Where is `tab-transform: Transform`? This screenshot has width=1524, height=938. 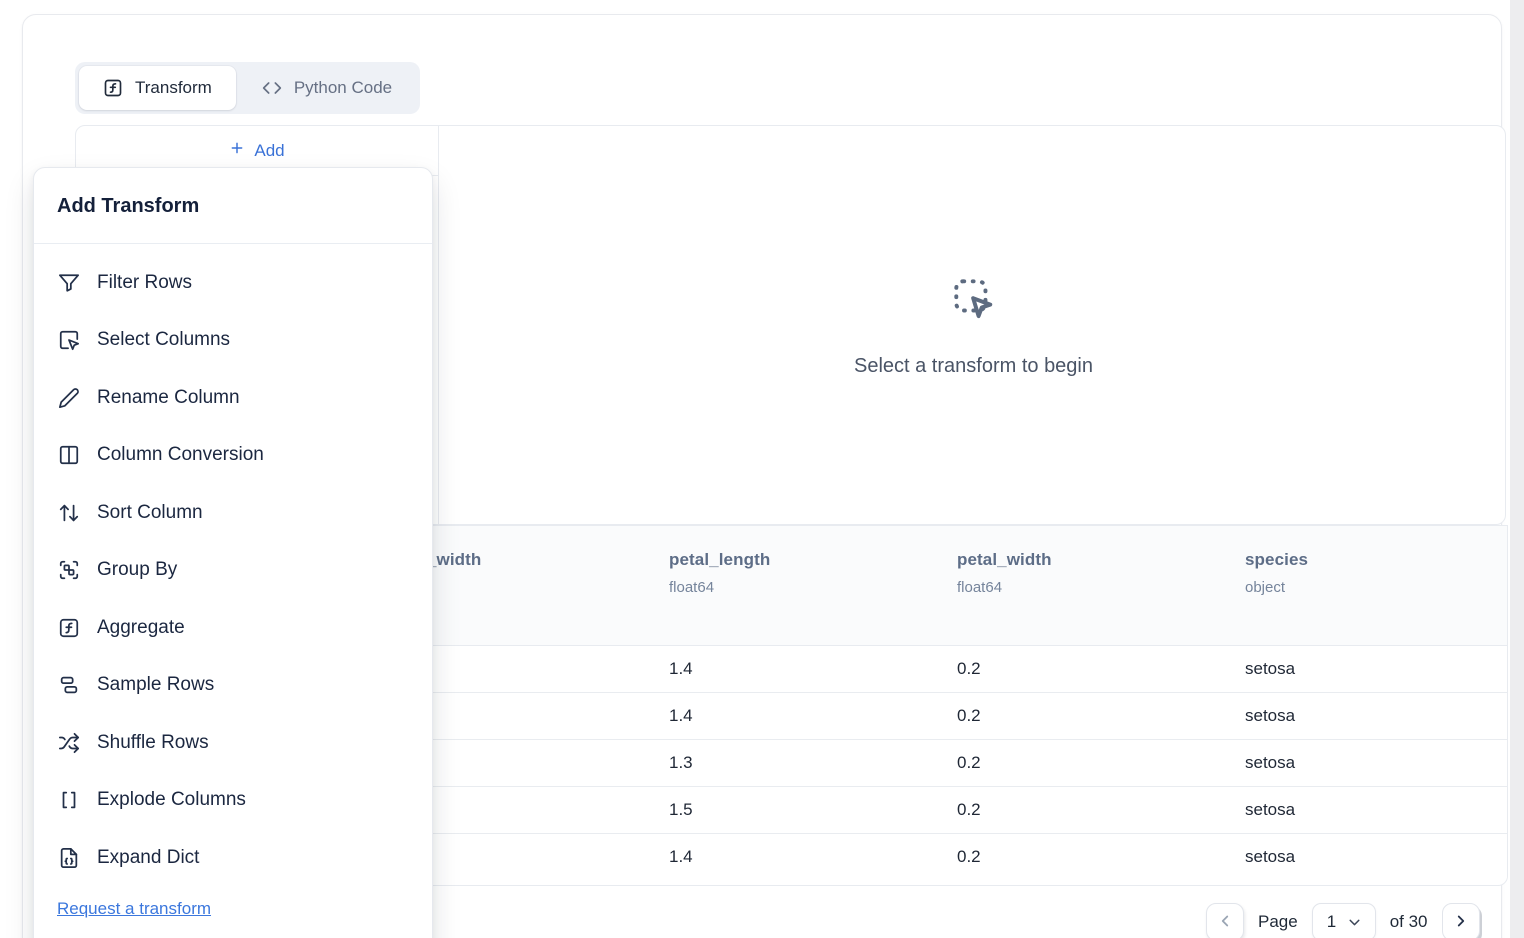 tab-transform: Transform is located at coordinates (157, 88).